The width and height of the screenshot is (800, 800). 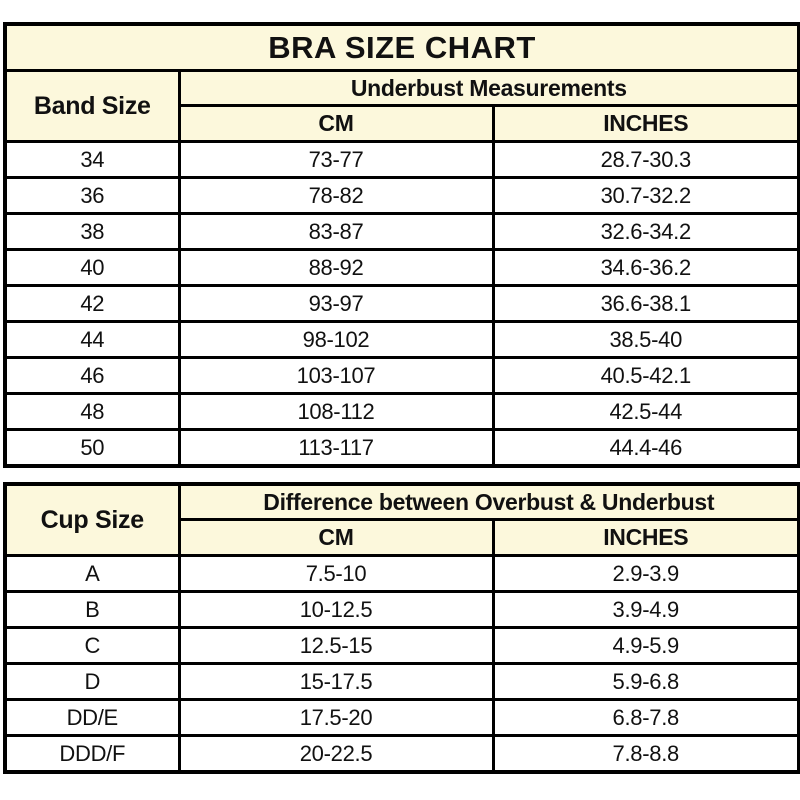 I want to click on table-row: 44 98-102 38.5-40, so click(x=401, y=339).